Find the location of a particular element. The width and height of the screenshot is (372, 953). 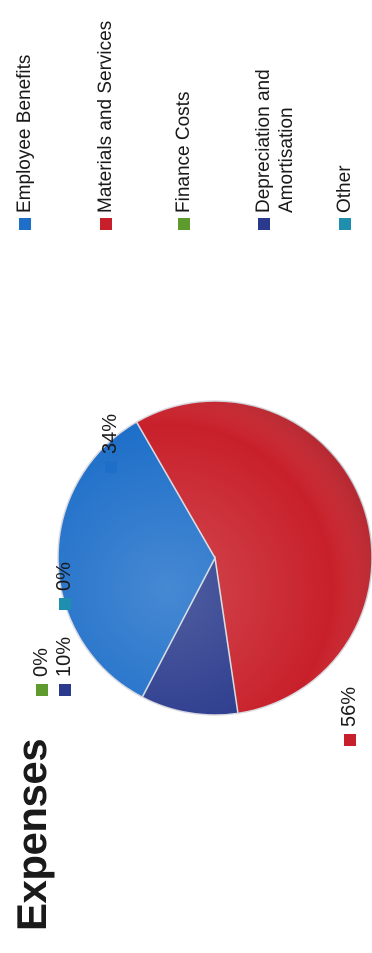

data-label-finance-costs: 0% is located at coordinates (41, 672).